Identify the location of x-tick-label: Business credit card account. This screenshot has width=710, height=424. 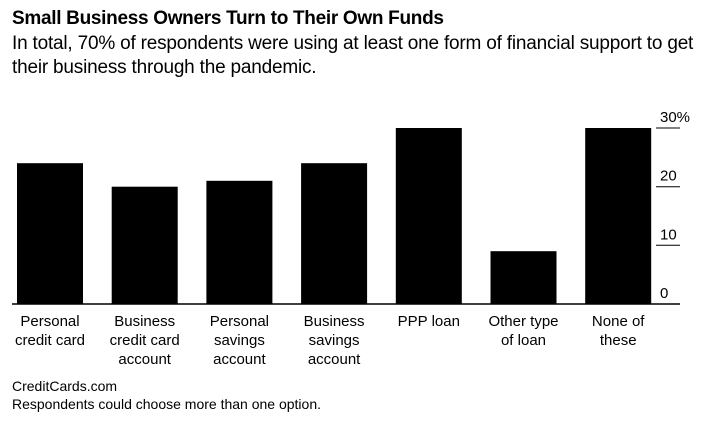
(145, 340).